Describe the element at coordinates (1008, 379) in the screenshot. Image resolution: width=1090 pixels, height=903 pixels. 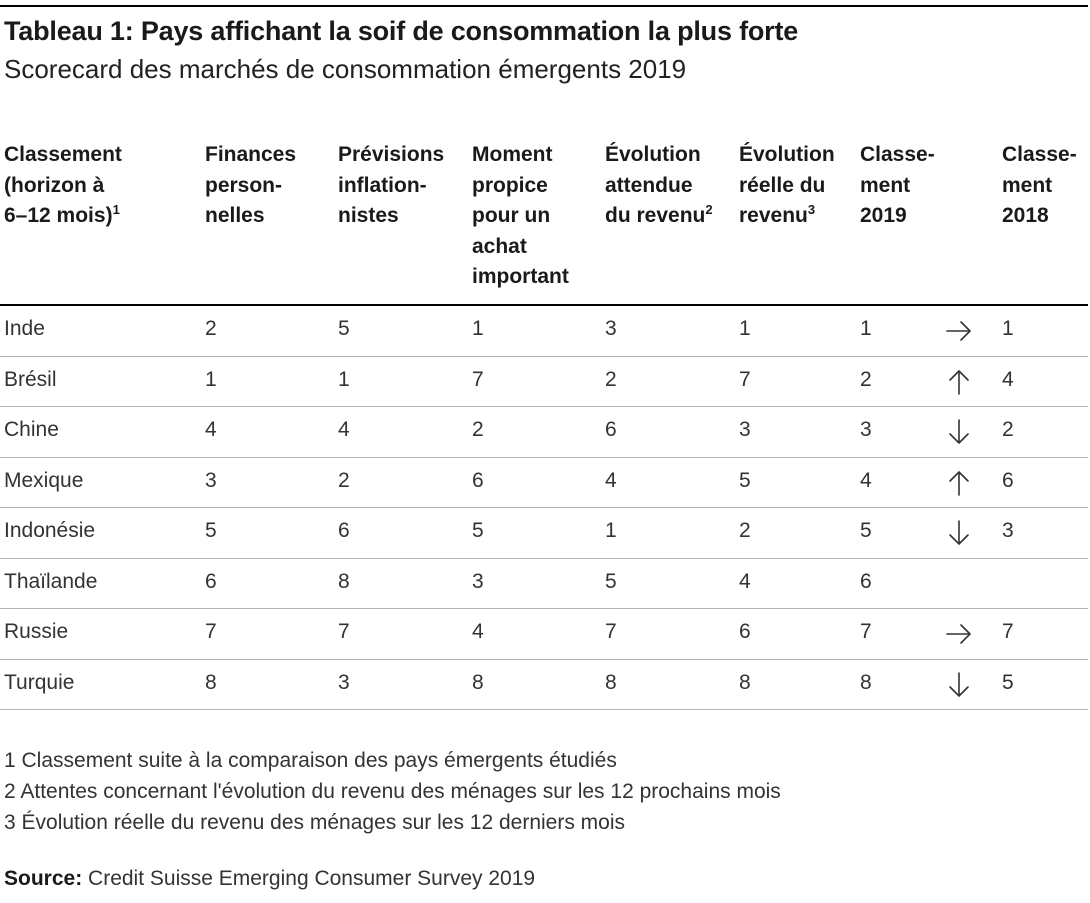
I see `value-cell-rank2018: 4` at that location.